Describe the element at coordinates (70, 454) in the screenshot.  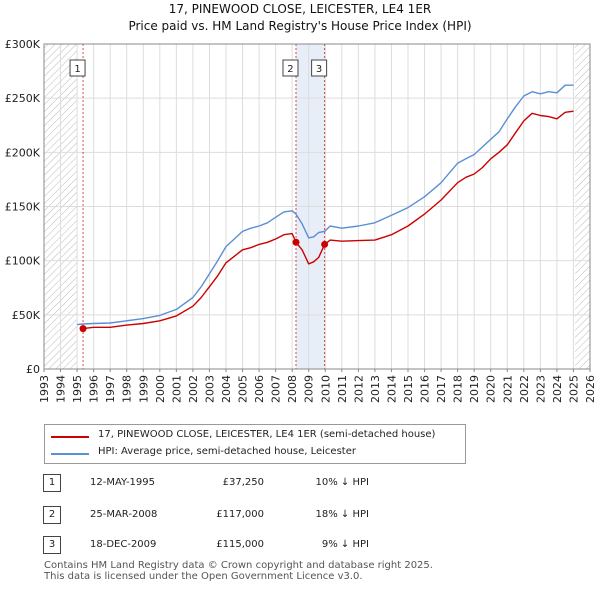
I see `legend-swatch-hpi` at that location.